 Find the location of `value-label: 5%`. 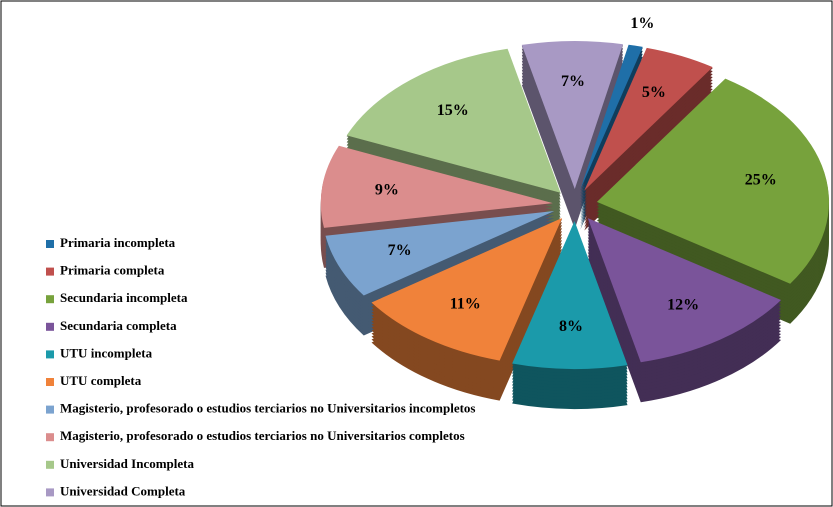

value-label: 5% is located at coordinates (654, 92).